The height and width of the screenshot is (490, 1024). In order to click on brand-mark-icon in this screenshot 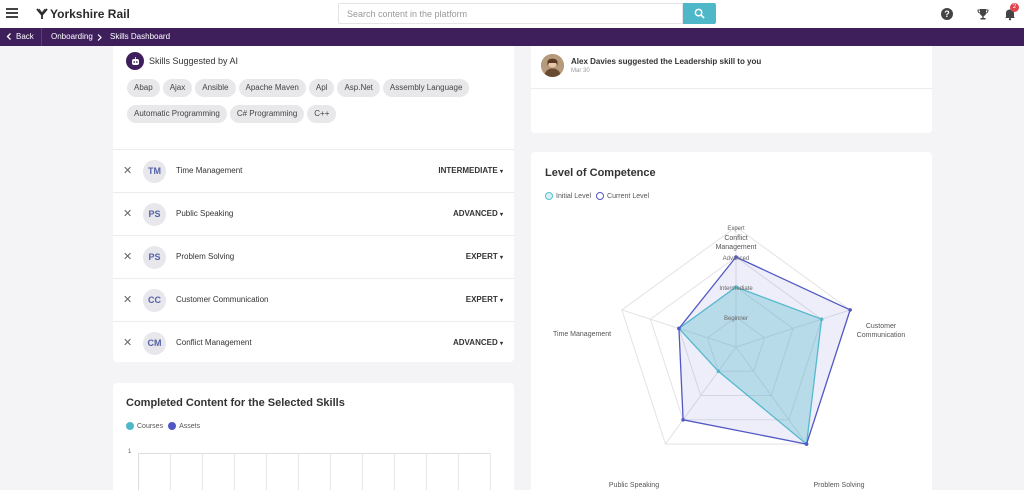, I will do `click(42, 13)`.